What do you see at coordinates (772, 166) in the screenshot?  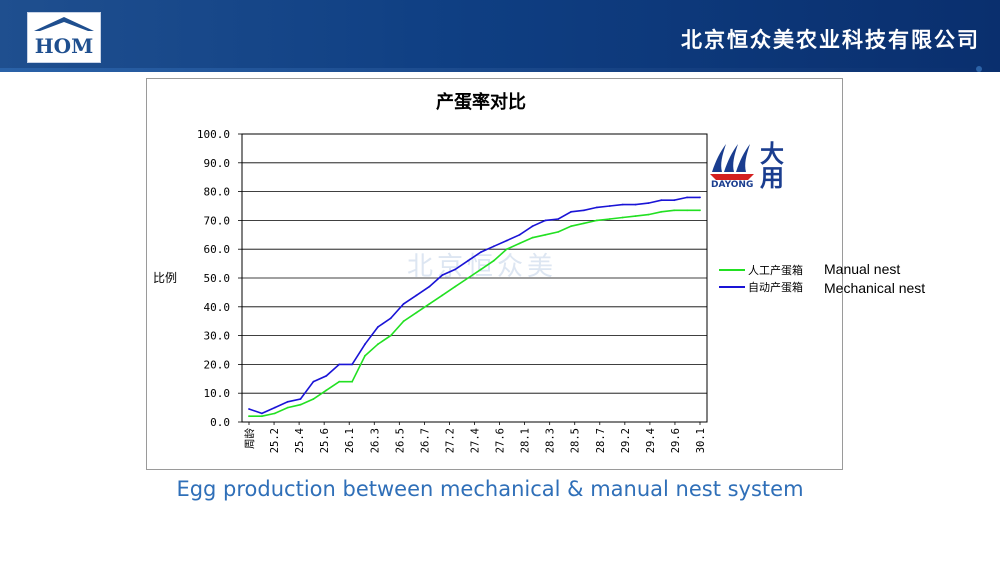 I see `dayong-cn-text: 大用` at bounding box center [772, 166].